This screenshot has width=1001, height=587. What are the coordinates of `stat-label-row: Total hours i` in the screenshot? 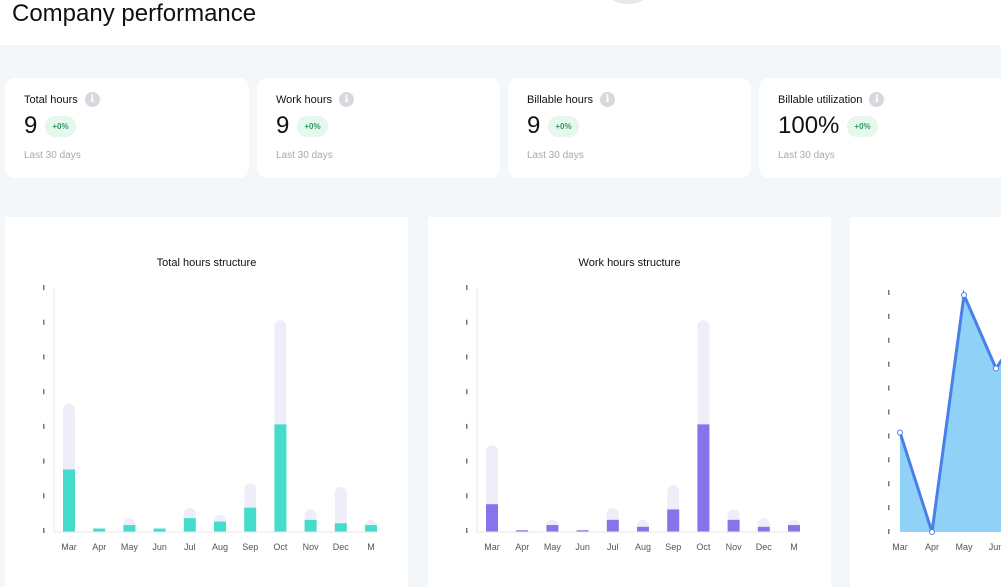 It's located at (62, 99).